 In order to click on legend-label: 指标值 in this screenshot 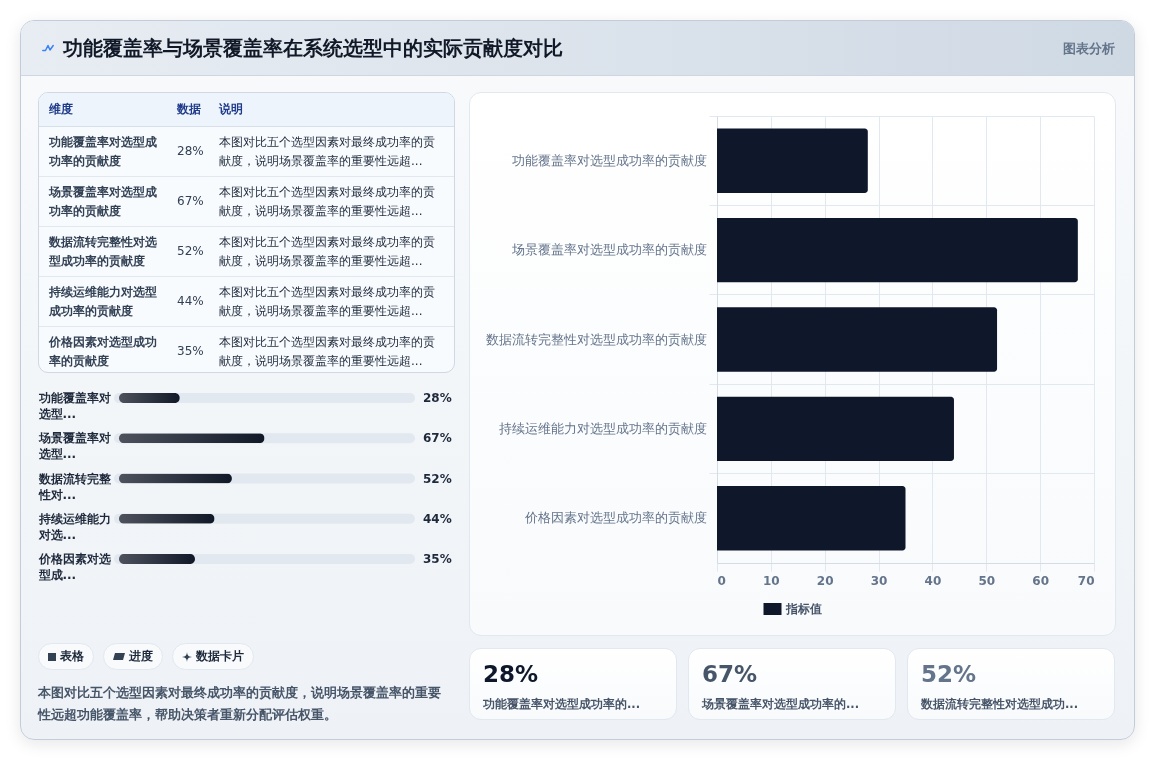, I will do `click(803, 609)`.